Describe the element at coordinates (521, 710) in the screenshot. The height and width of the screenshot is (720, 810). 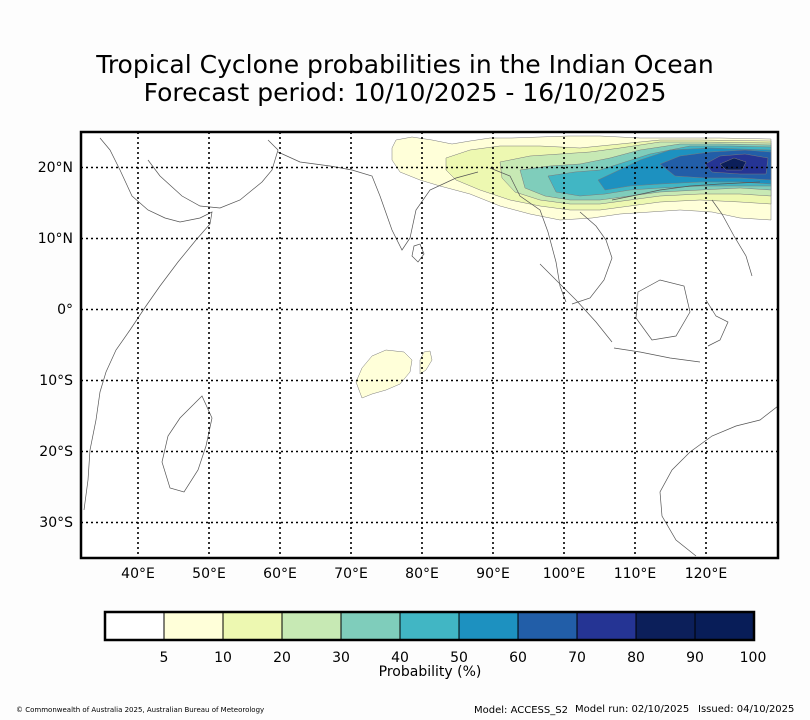
I see `model-name: Model: ACCESS_S2` at that location.